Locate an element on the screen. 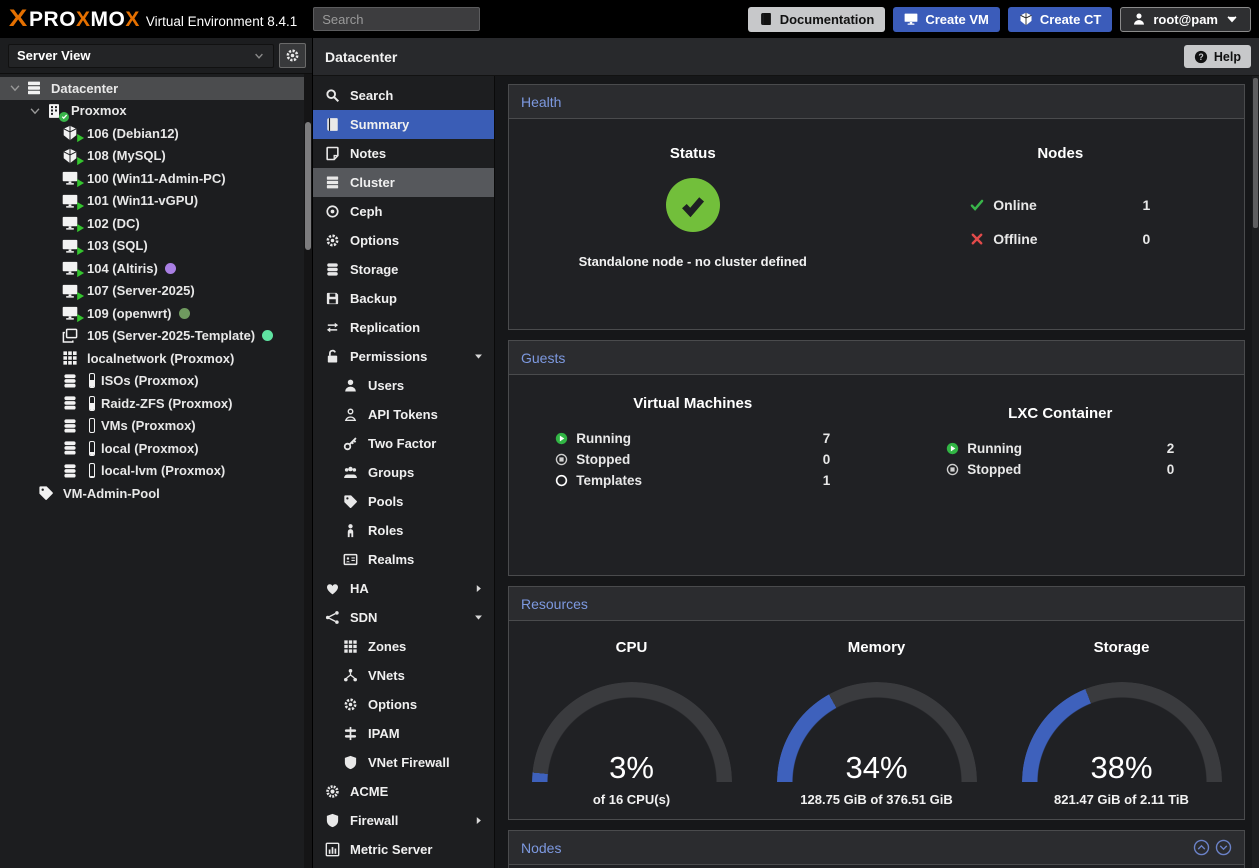 Image resolution: width=1259 pixels, height=868 pixels. nav-item-users: Users is located at coordinates (403, 385).